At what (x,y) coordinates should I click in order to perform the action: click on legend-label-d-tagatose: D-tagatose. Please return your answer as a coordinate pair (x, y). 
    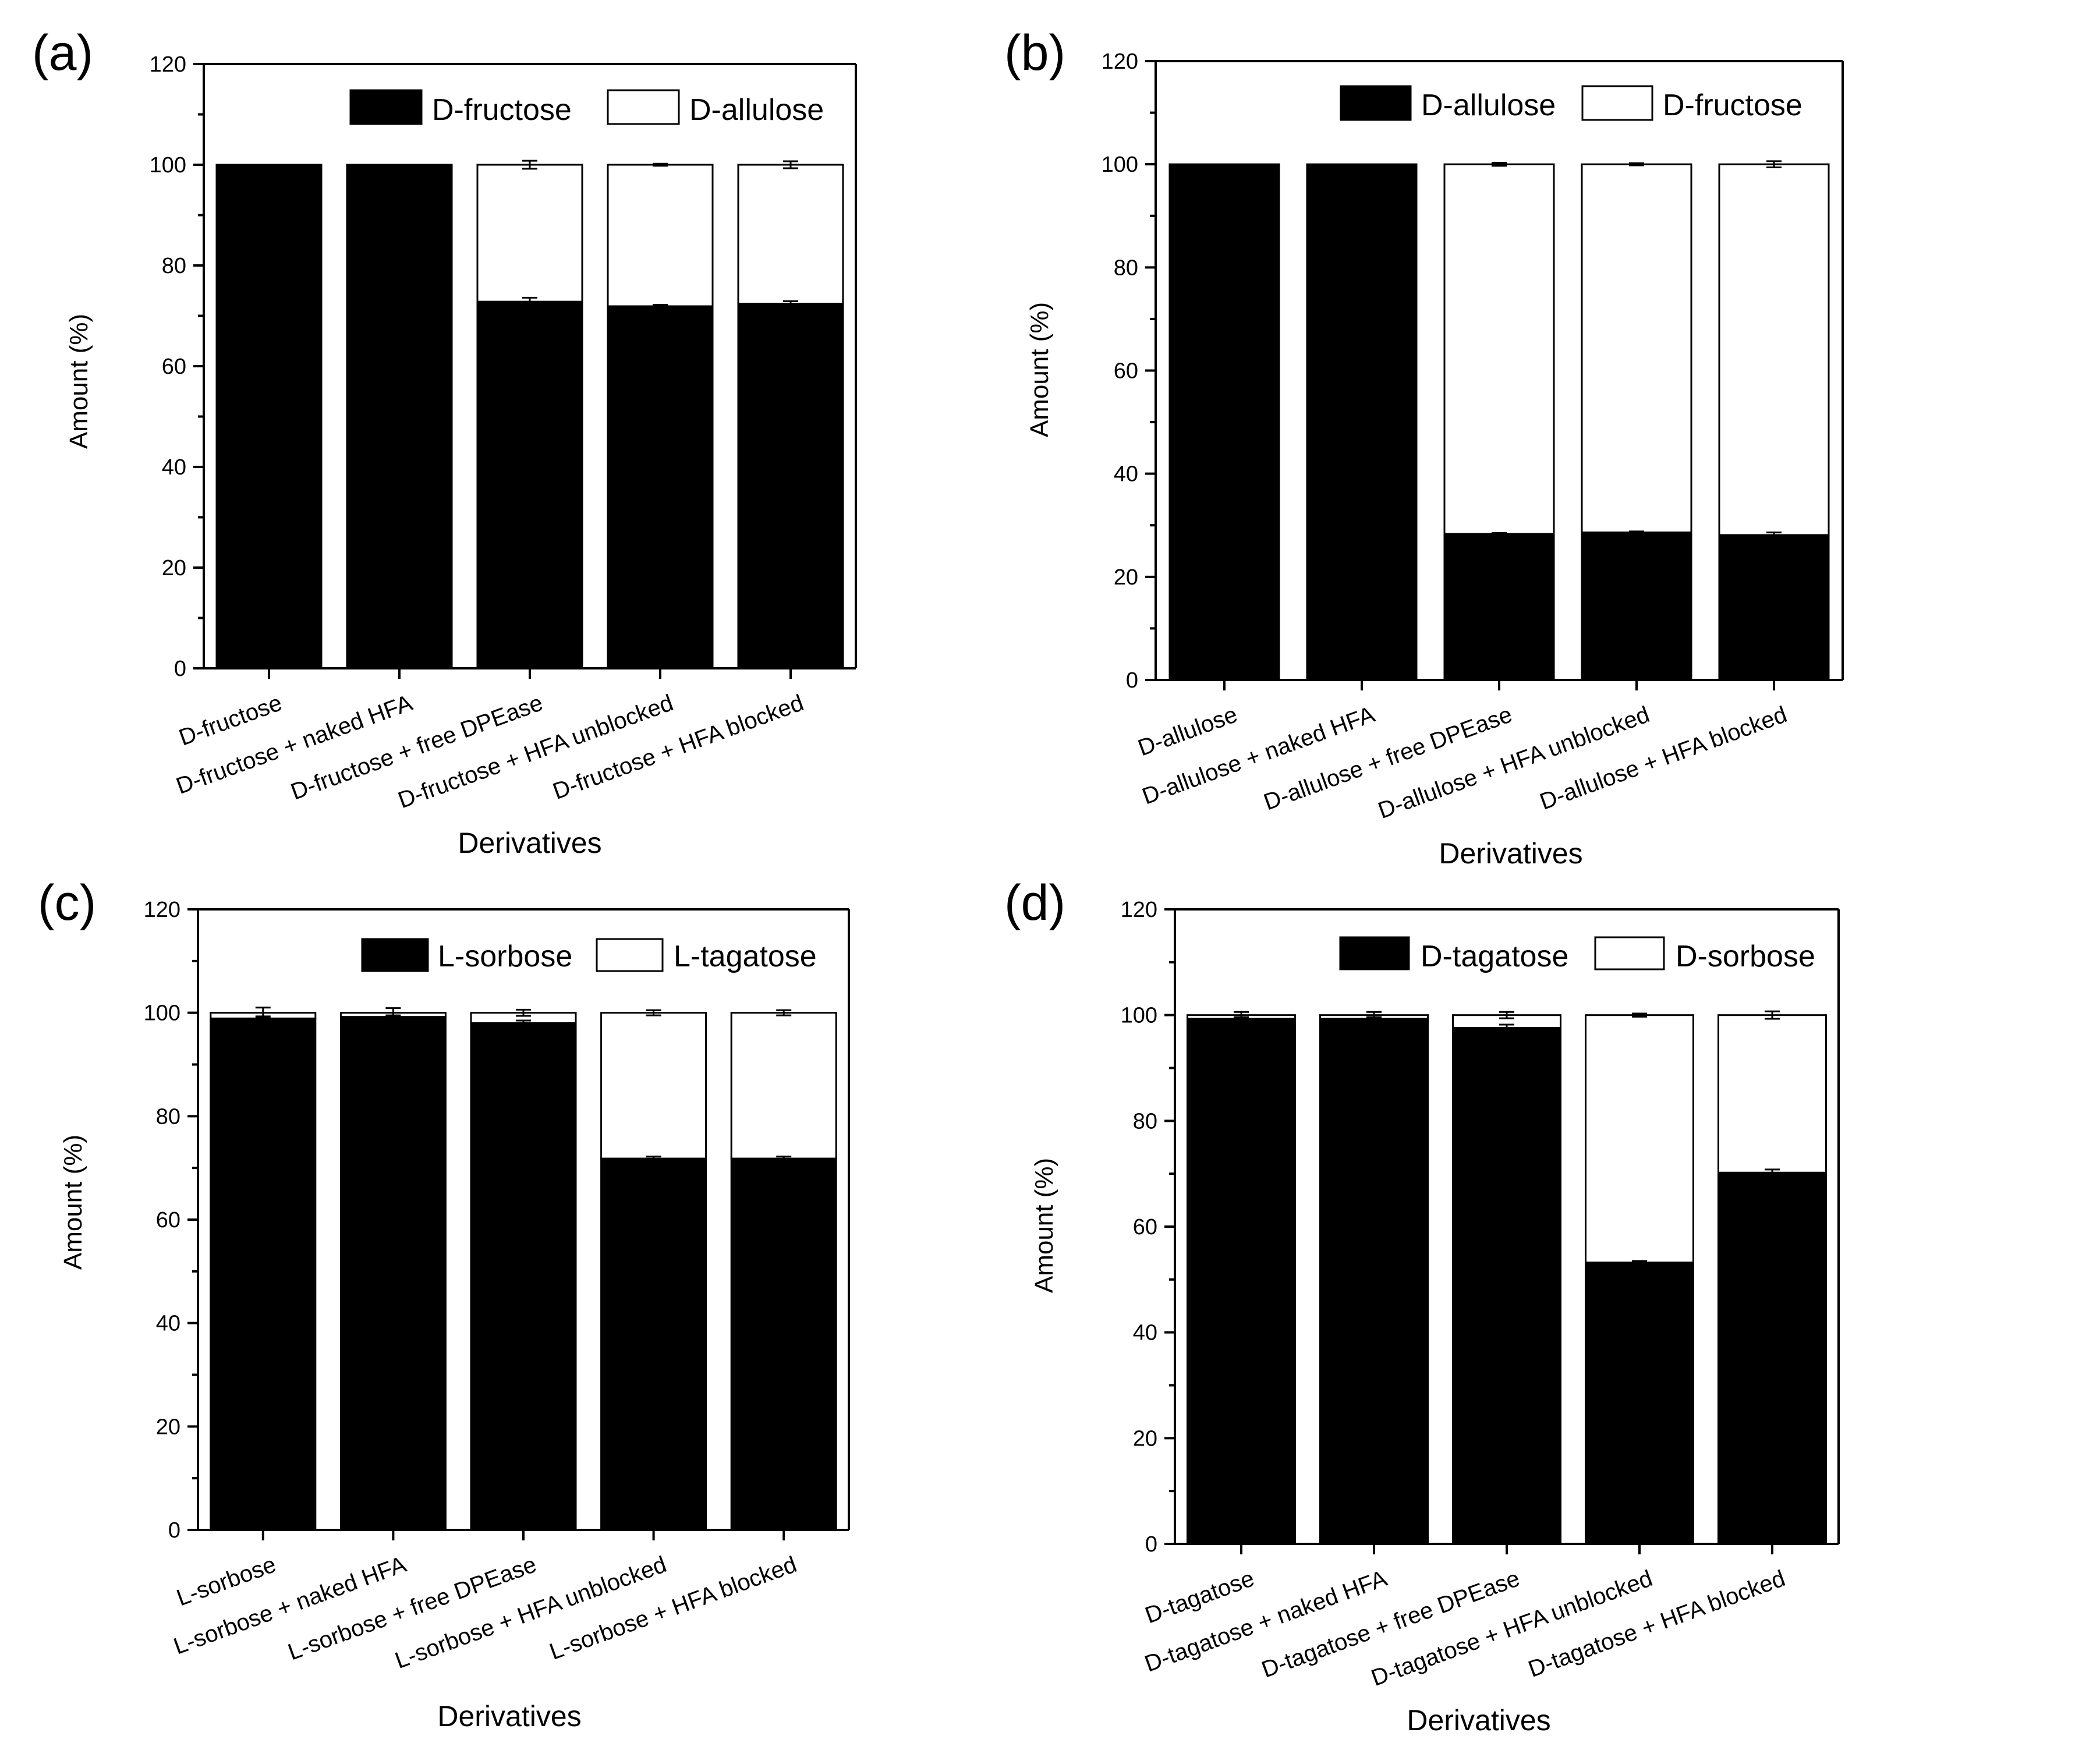
    Looking at the image, I should click on (1494, 956).